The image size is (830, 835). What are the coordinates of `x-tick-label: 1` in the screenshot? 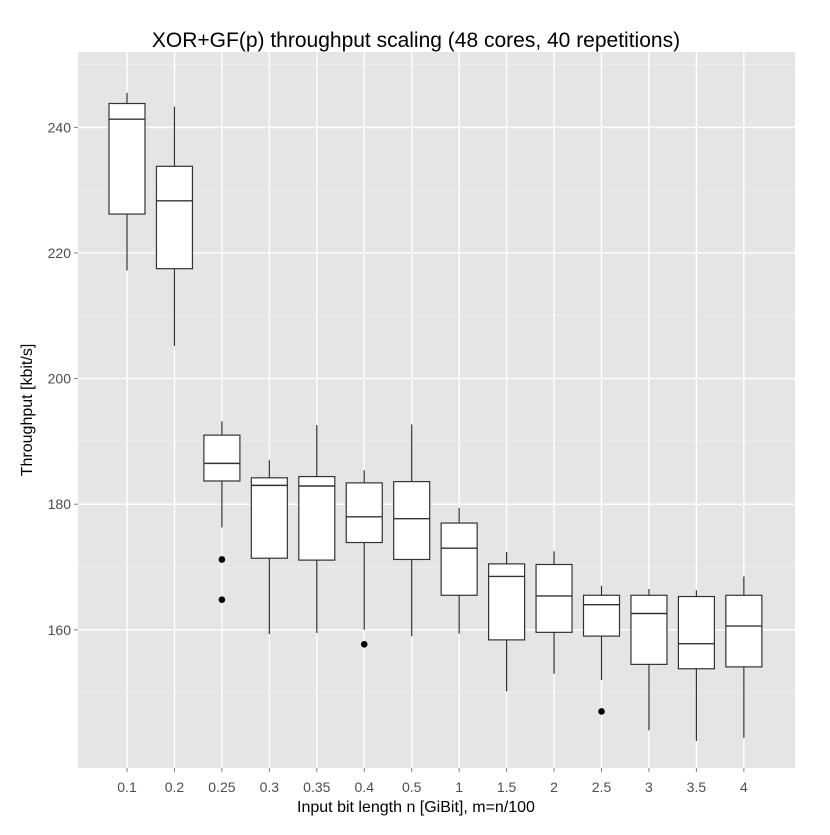 It's located at (459, 787).